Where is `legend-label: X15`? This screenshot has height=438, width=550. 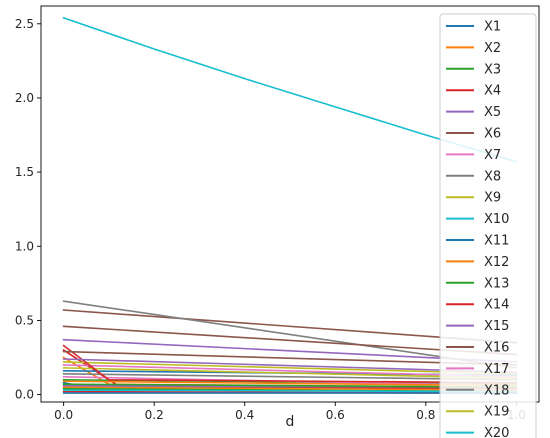 legend-label: X15 is located at coordinates (496, 326).